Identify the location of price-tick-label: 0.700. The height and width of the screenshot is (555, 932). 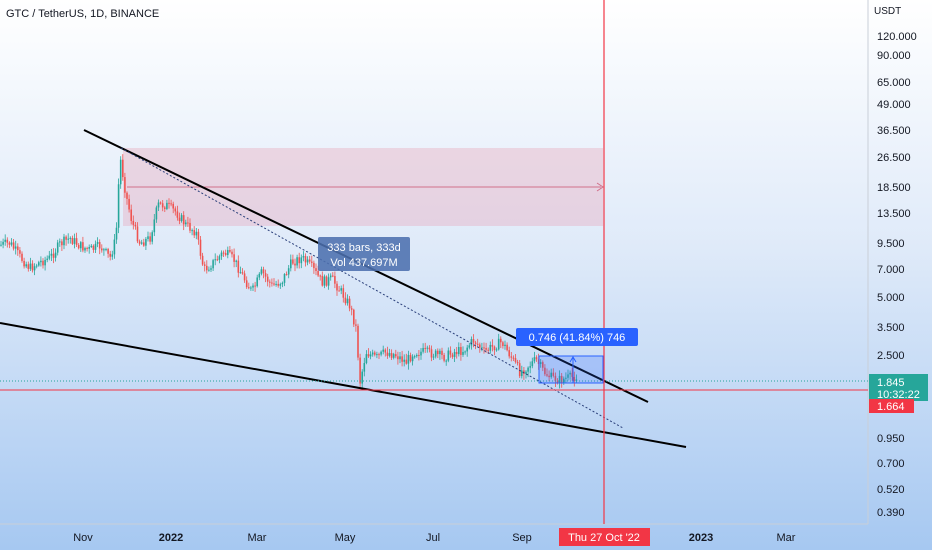
(891, 464).